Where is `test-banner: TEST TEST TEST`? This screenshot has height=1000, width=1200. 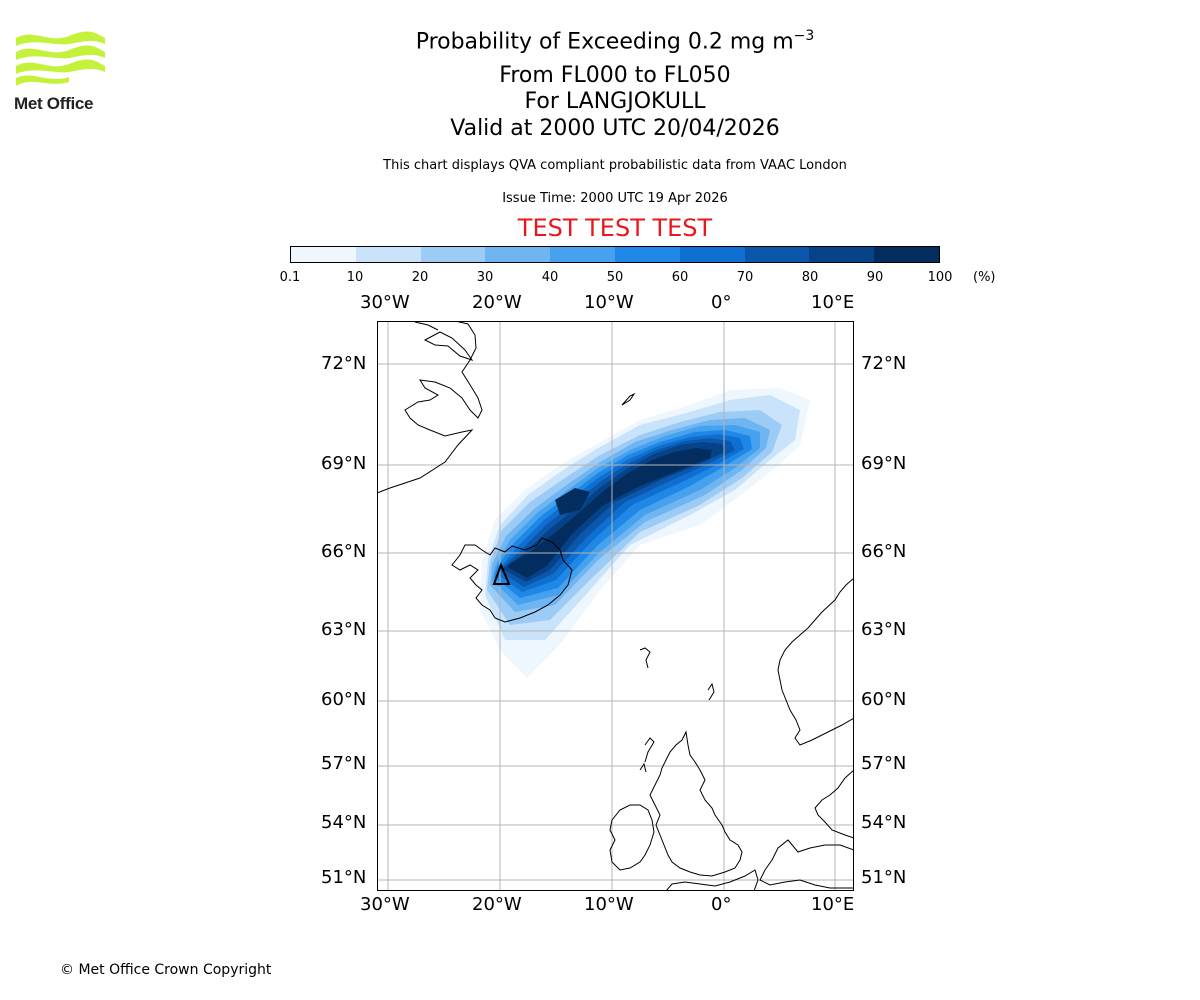 test-banner: TEST TEST TEST is located at coordinates (615, 228).